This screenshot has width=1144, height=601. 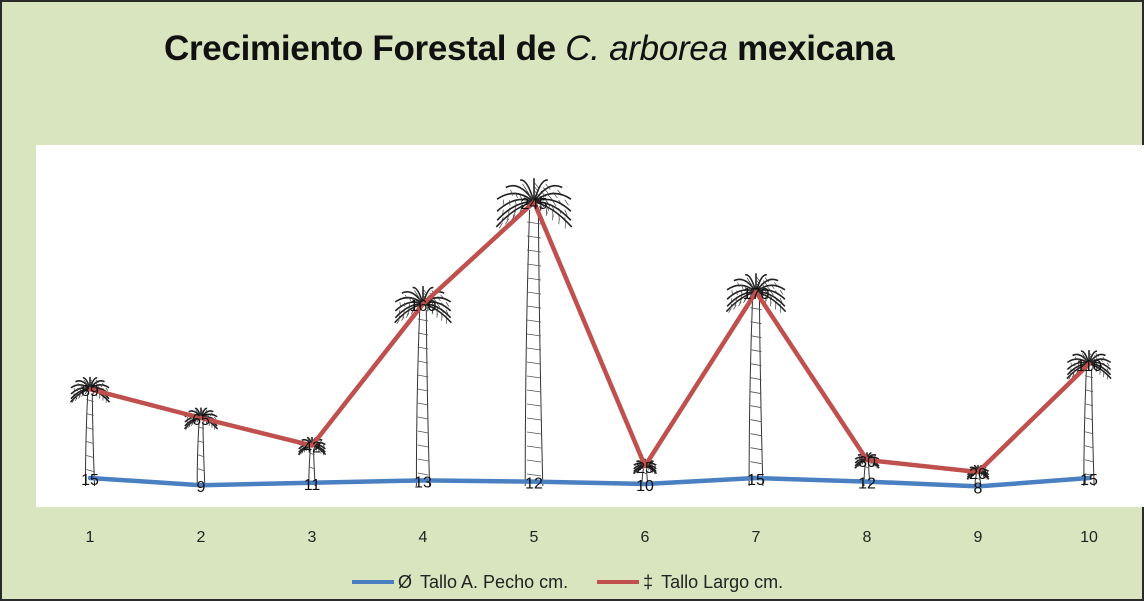 What do you see at coordinates (646, 48) in the screenshot?
I see `title-species: C. arborea` at bounding box center [646, 48].